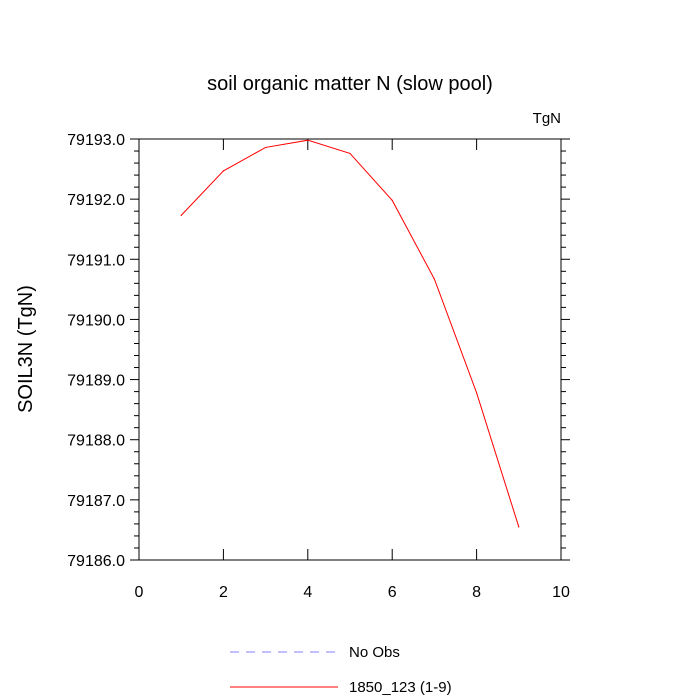 The image size is (700, 700). I want to click on chart-title: soil organic matter N (slow pool), so click(350, 84).